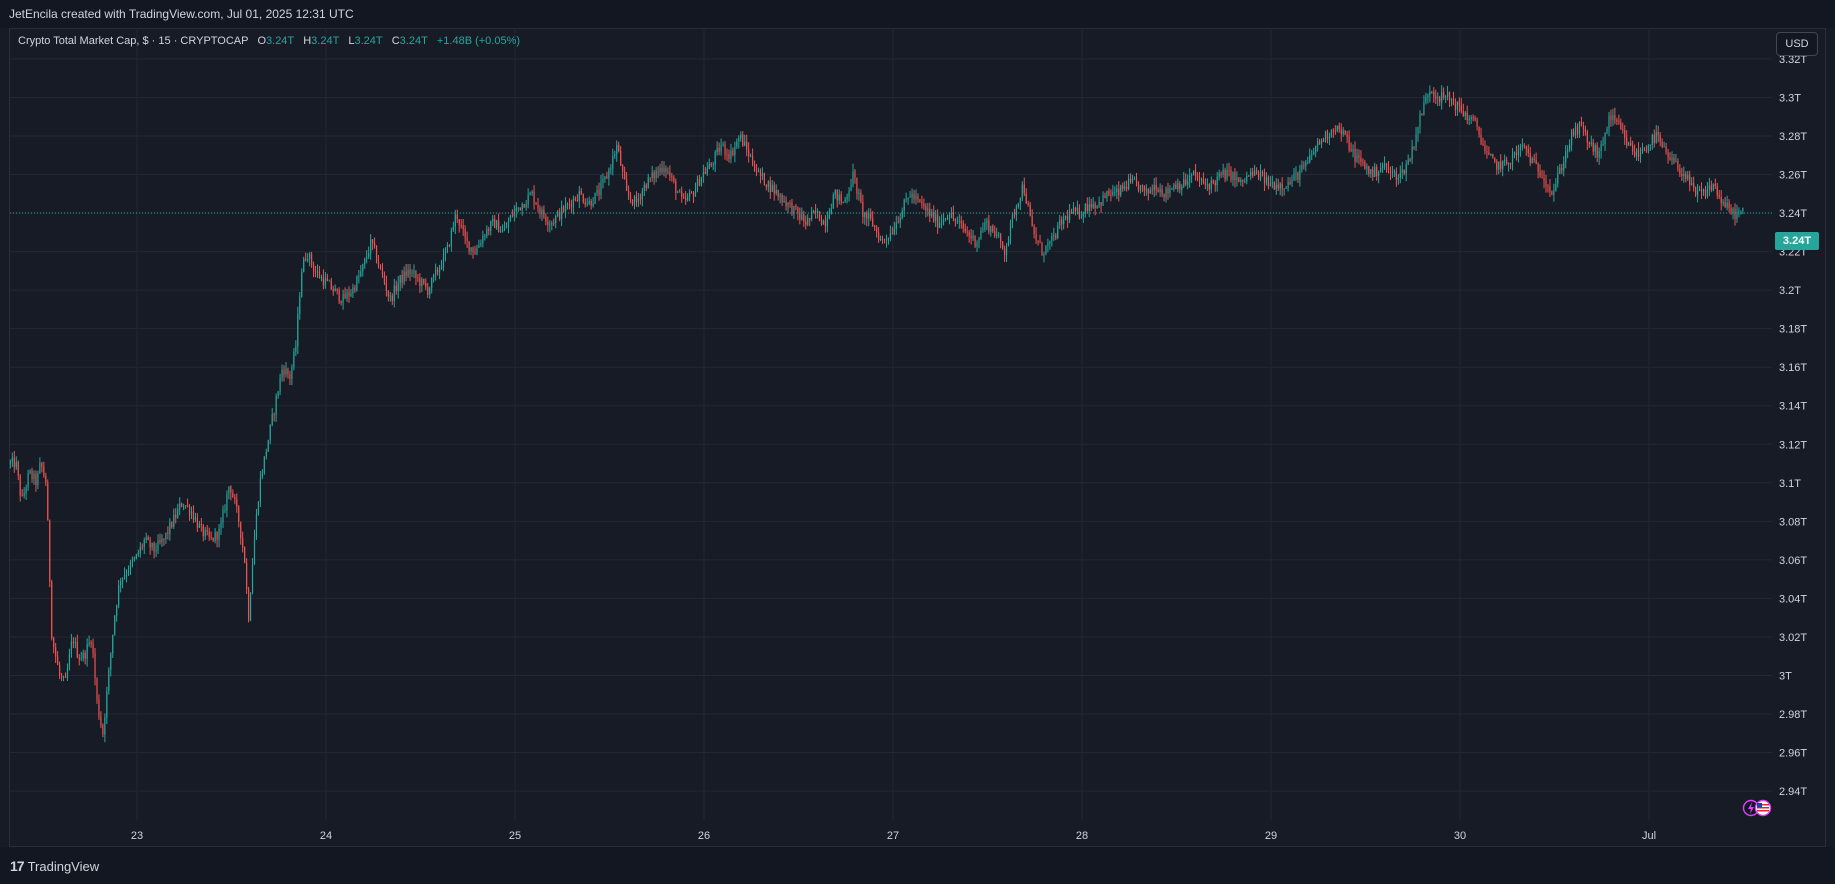 This screenshot has height=884, width=1835. What do you see at coordinates (1793, 638) in the screenshot?
I see `y-tick-label: 3.02T` at bounding box center [1793, 638].